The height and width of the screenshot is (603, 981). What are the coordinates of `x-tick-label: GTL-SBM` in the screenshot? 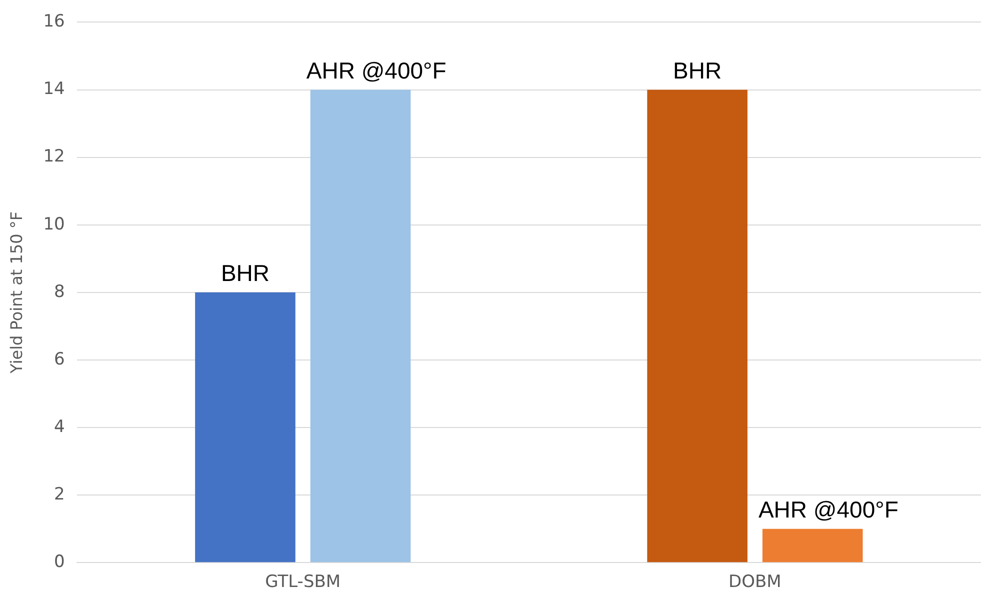 It's located at (303, 582).